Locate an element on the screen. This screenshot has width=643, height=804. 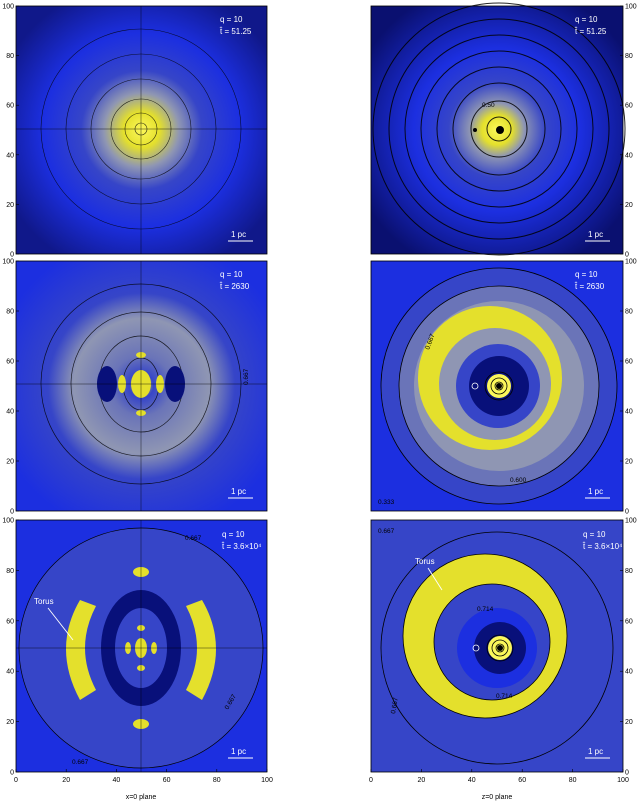
y-tick-label-p2: 100 is located at coordinates (631, 7).